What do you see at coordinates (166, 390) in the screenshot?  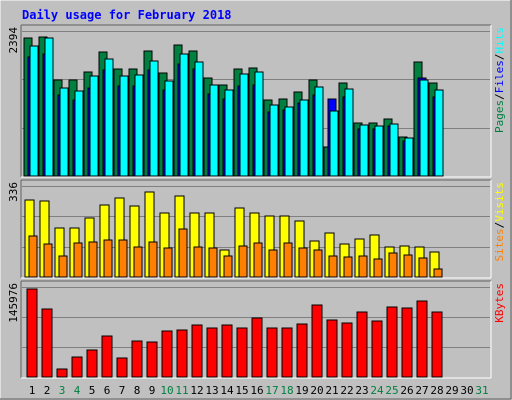 I see `x-tick-label: 10` at bounding box center [166, 390].